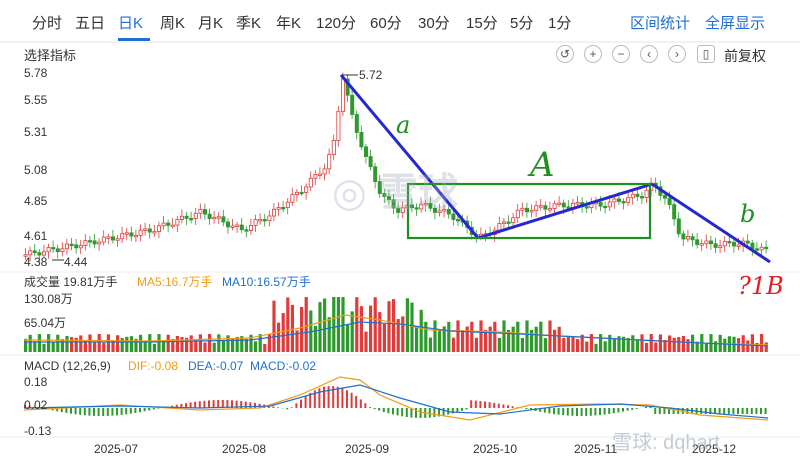 The width and height of the screenshot is (800, 461). What do you see at coordinates (173, 23) in the screenshot?
I see `tab-4: 周K` at bounding box center [173, 23].